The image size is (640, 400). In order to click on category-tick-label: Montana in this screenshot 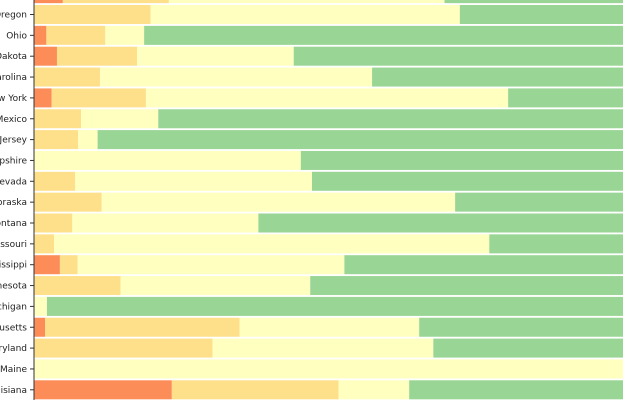, I will do `click(13, 224)`.